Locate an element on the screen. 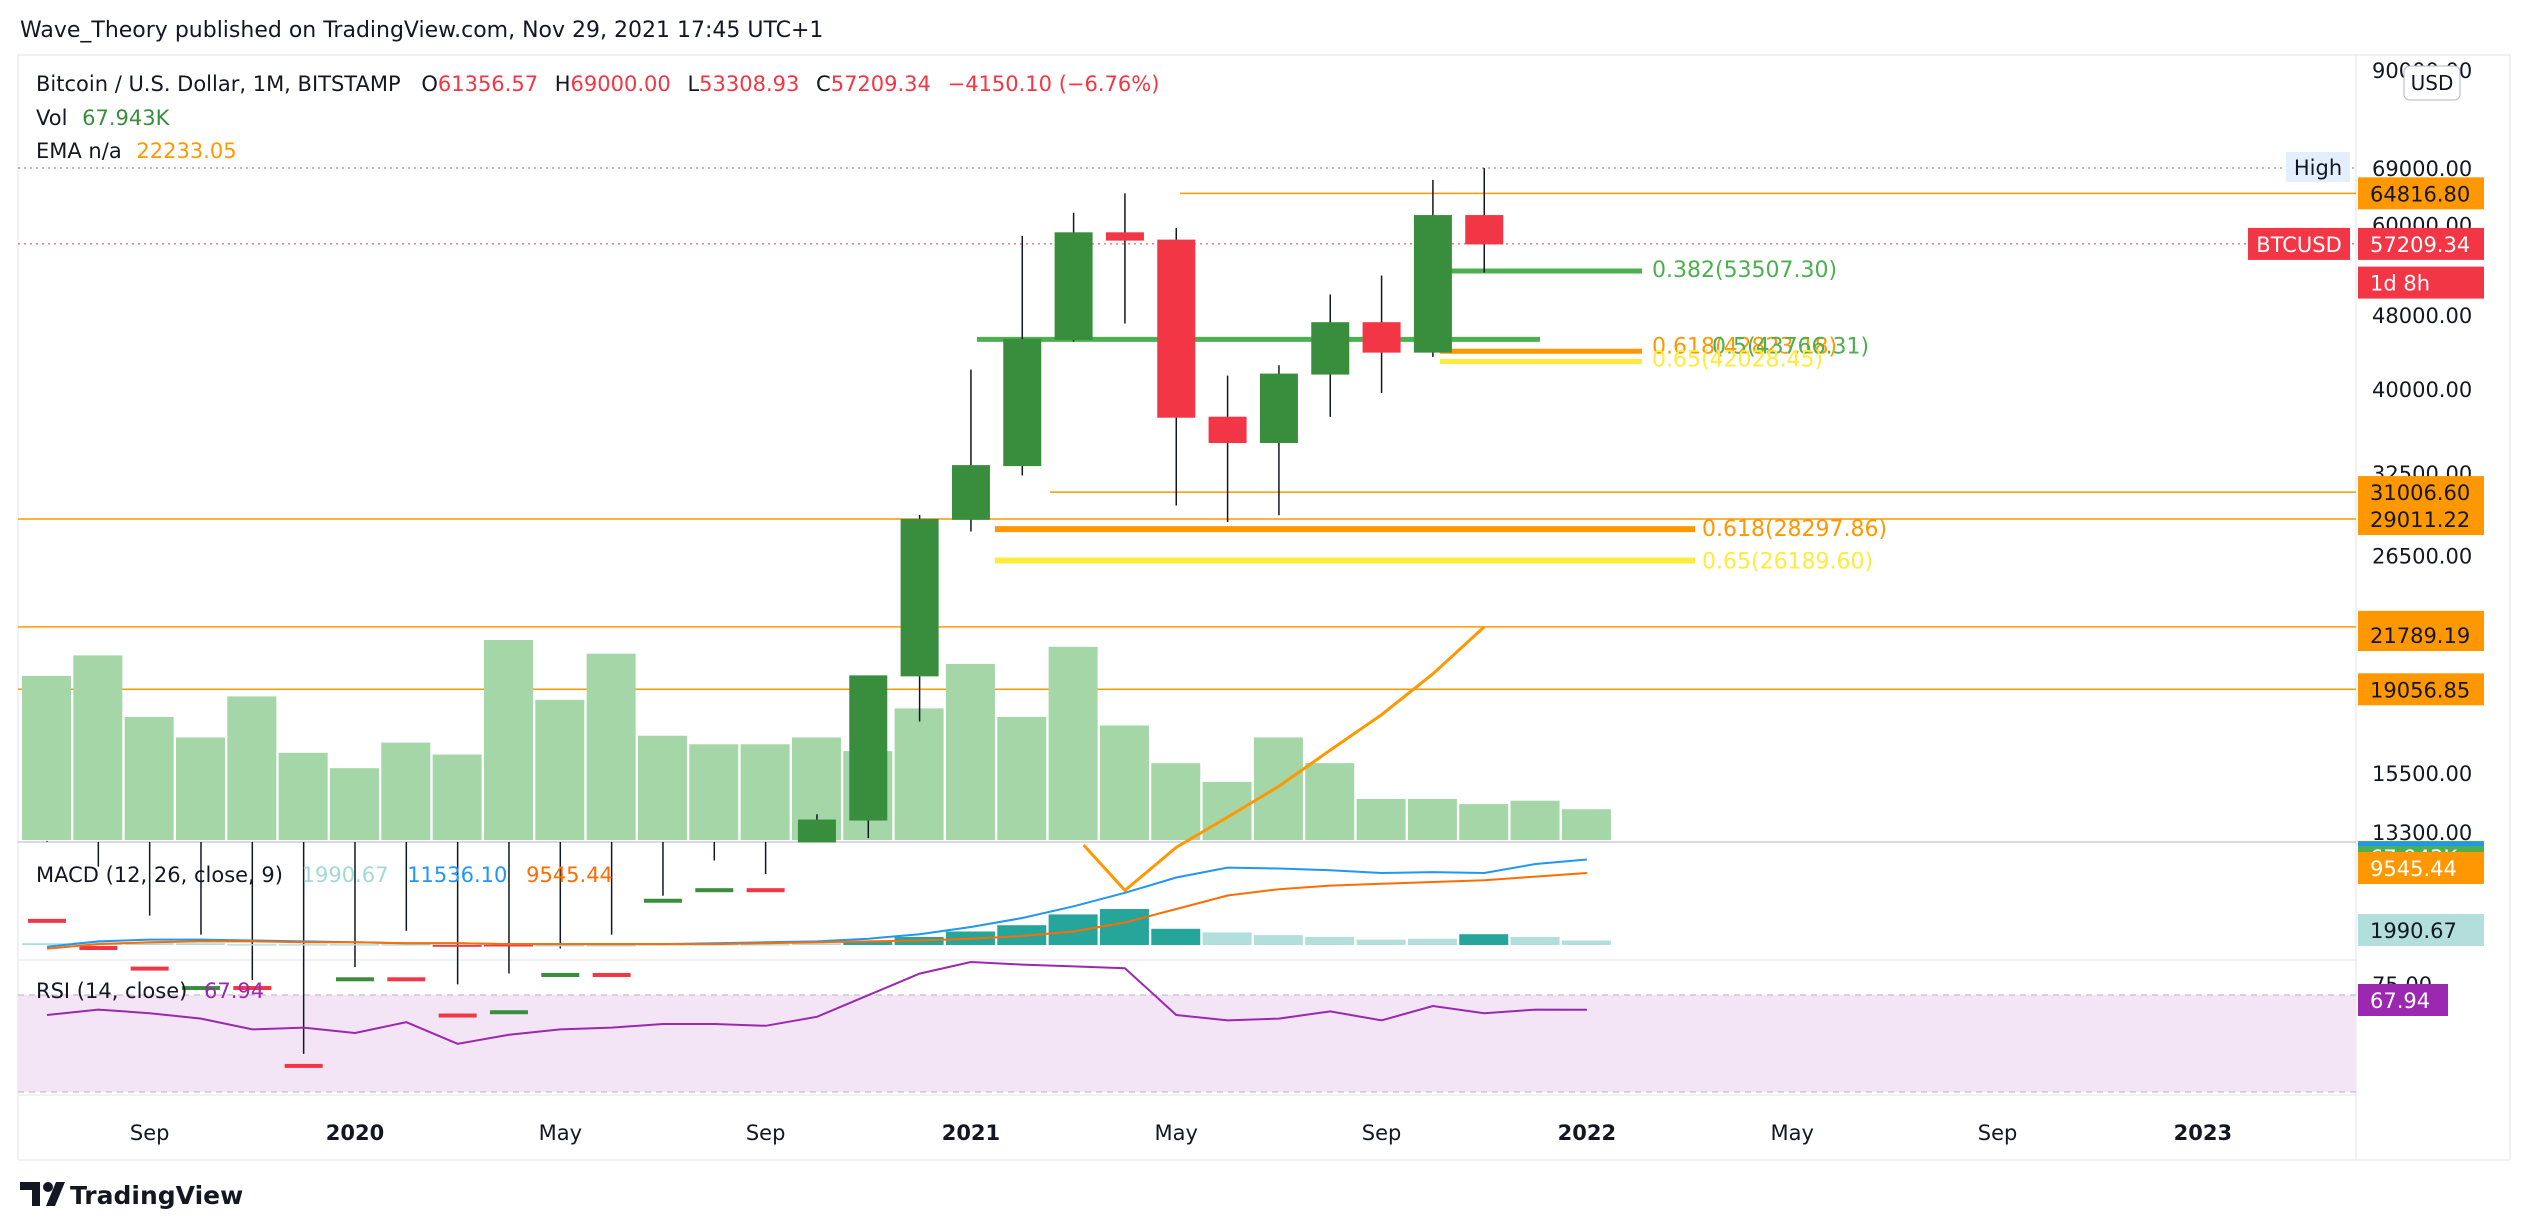 Image resolution: width=2528 pixels, height=1230 pixels. macd-legend-signal: 9545.44 is located at coordinates (569, 875).